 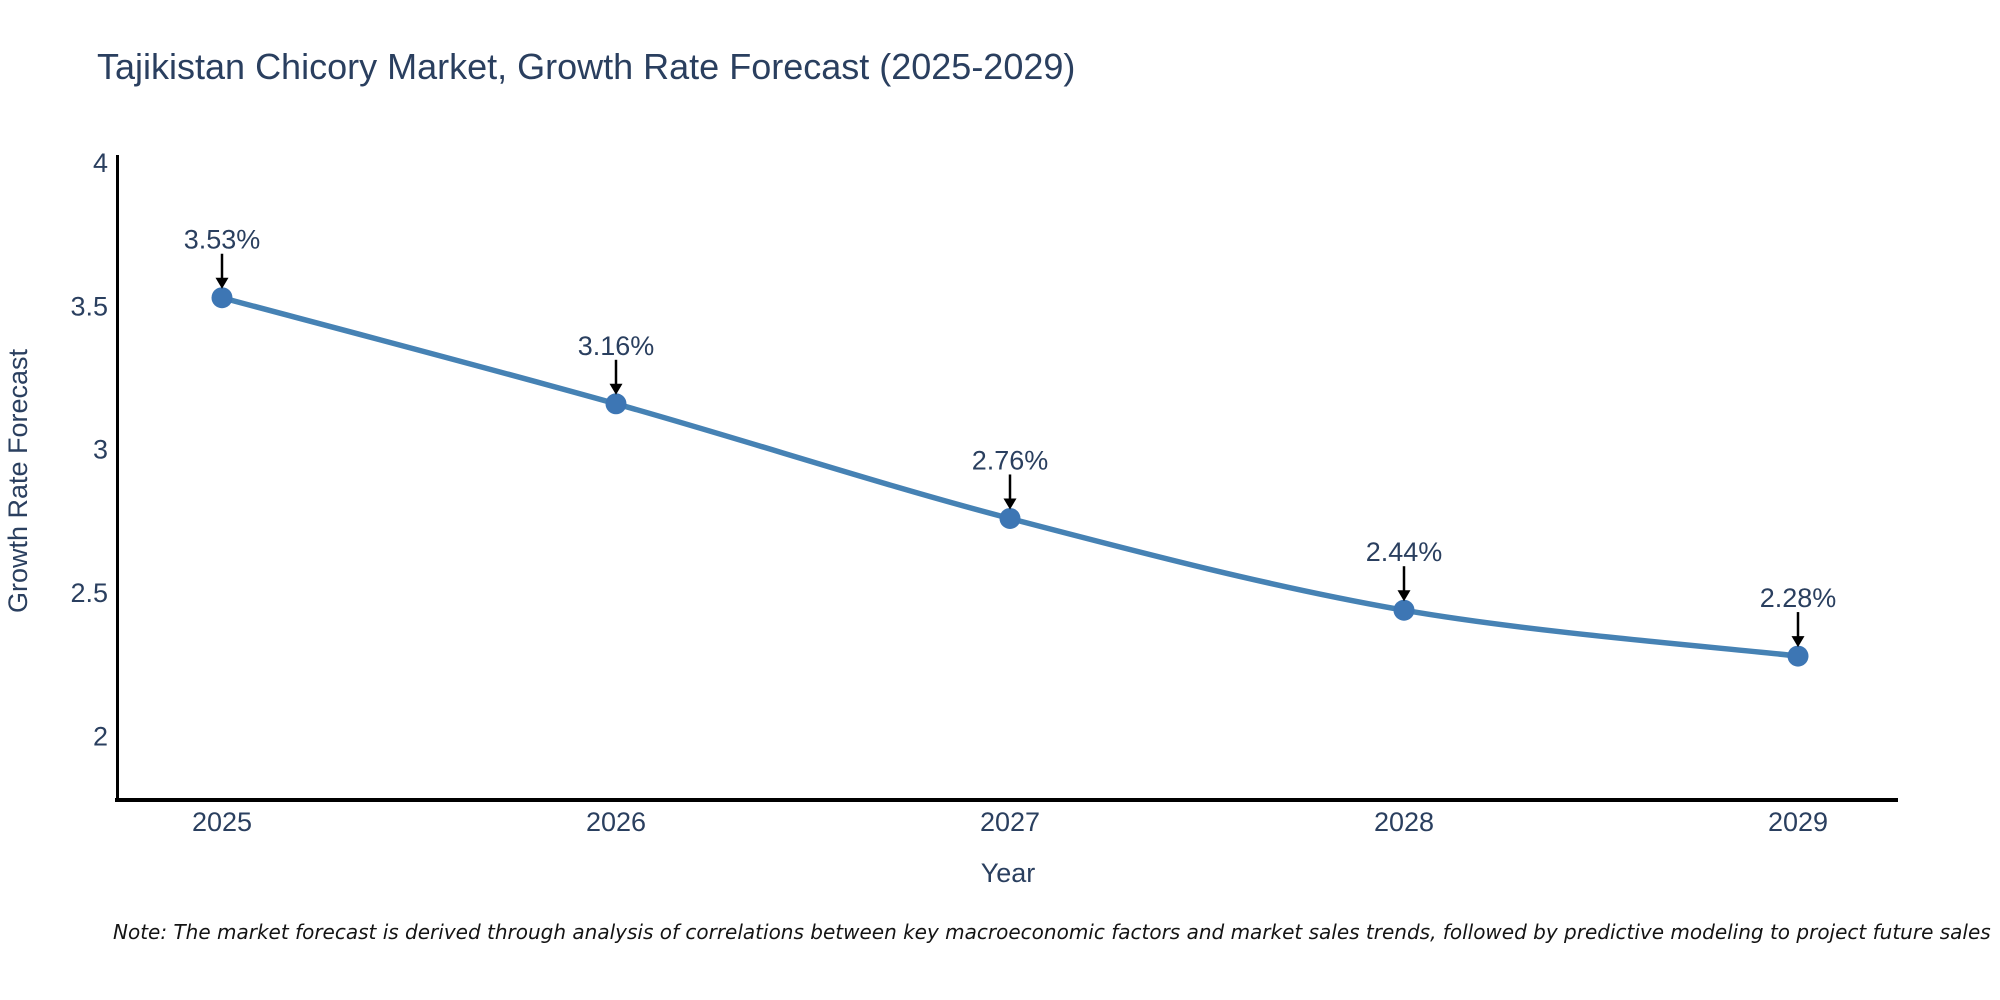 I want to click on data-point-group: 2.28%, so click(x=1798, y=625).